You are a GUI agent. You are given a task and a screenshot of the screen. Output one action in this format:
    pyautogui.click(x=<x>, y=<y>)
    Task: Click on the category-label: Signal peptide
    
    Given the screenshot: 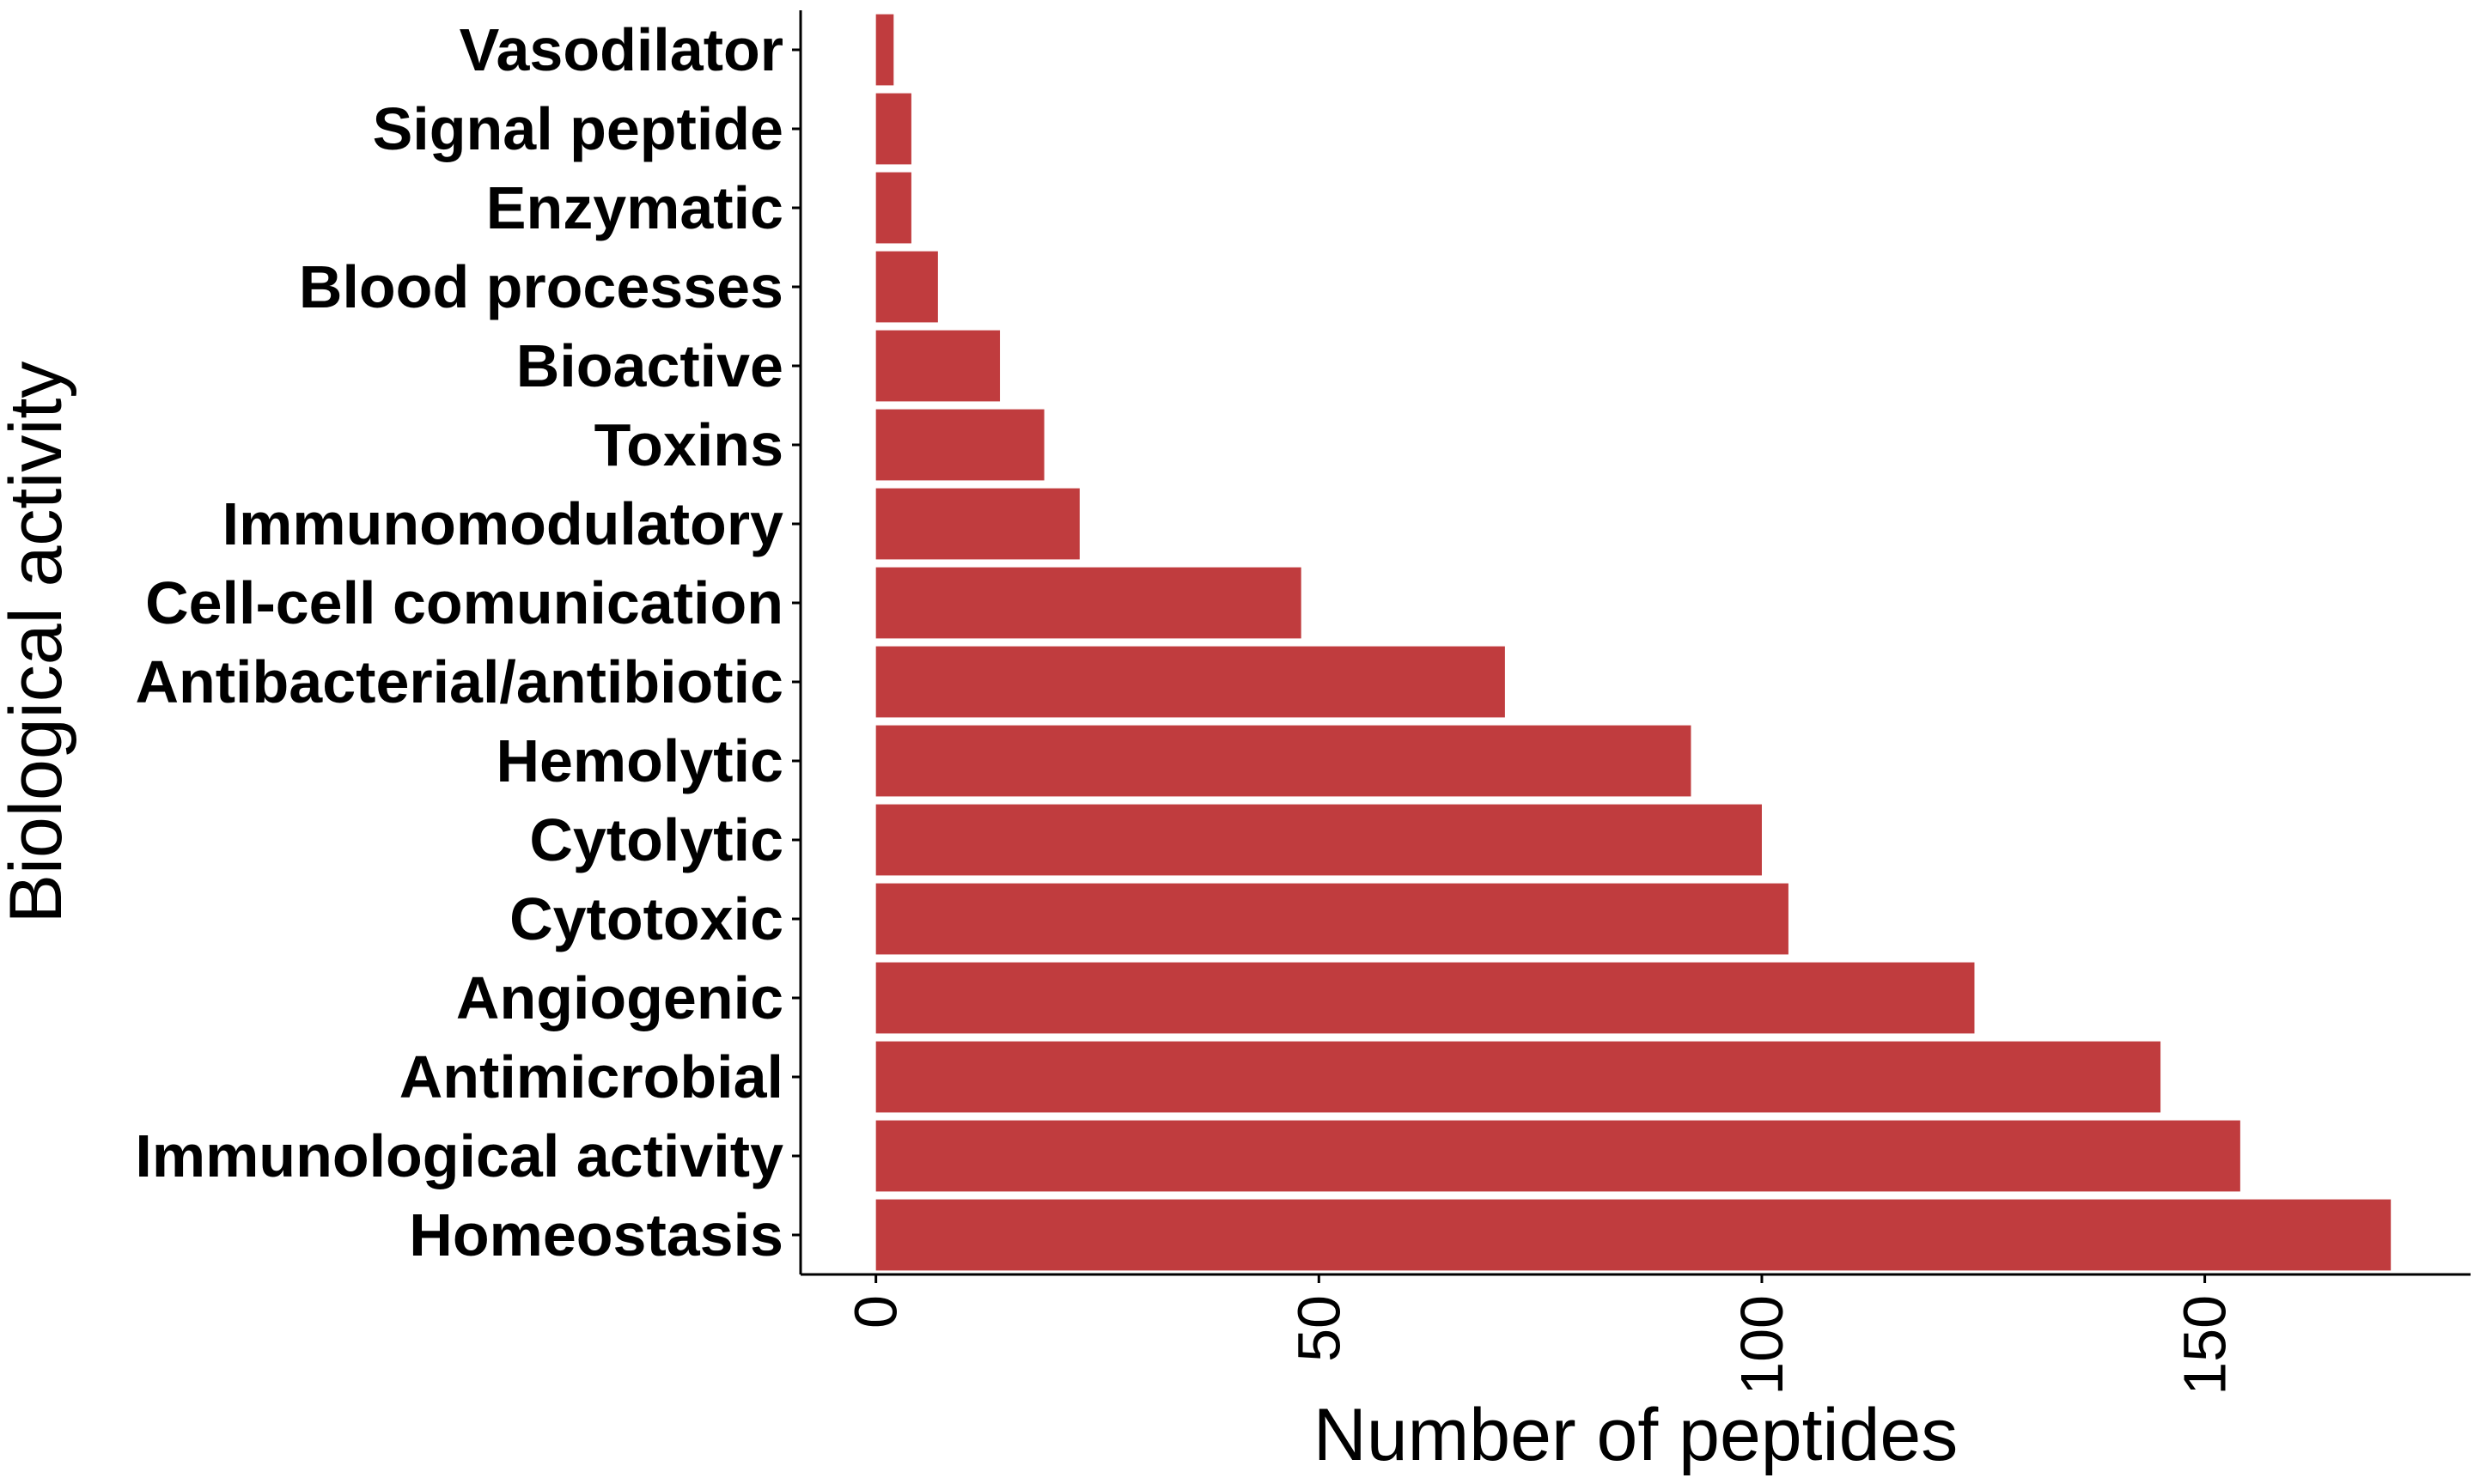 What is the action you would take?
    pyautogui.click(x=578, y=128)
    